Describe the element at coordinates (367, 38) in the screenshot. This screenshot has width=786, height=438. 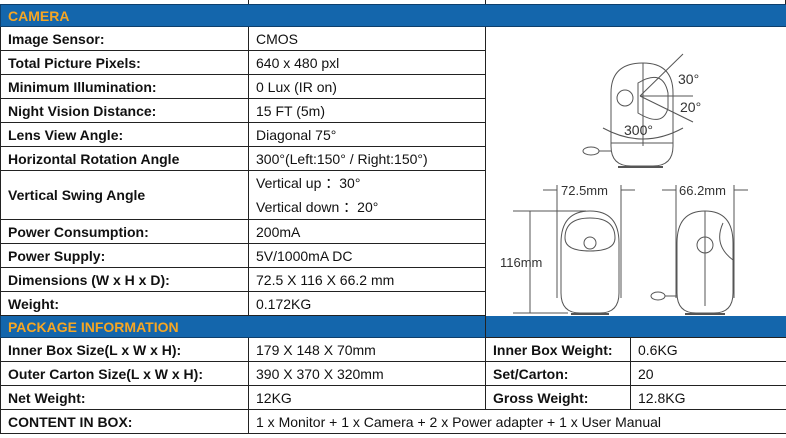
I see `row-value: CMOS` at that location.